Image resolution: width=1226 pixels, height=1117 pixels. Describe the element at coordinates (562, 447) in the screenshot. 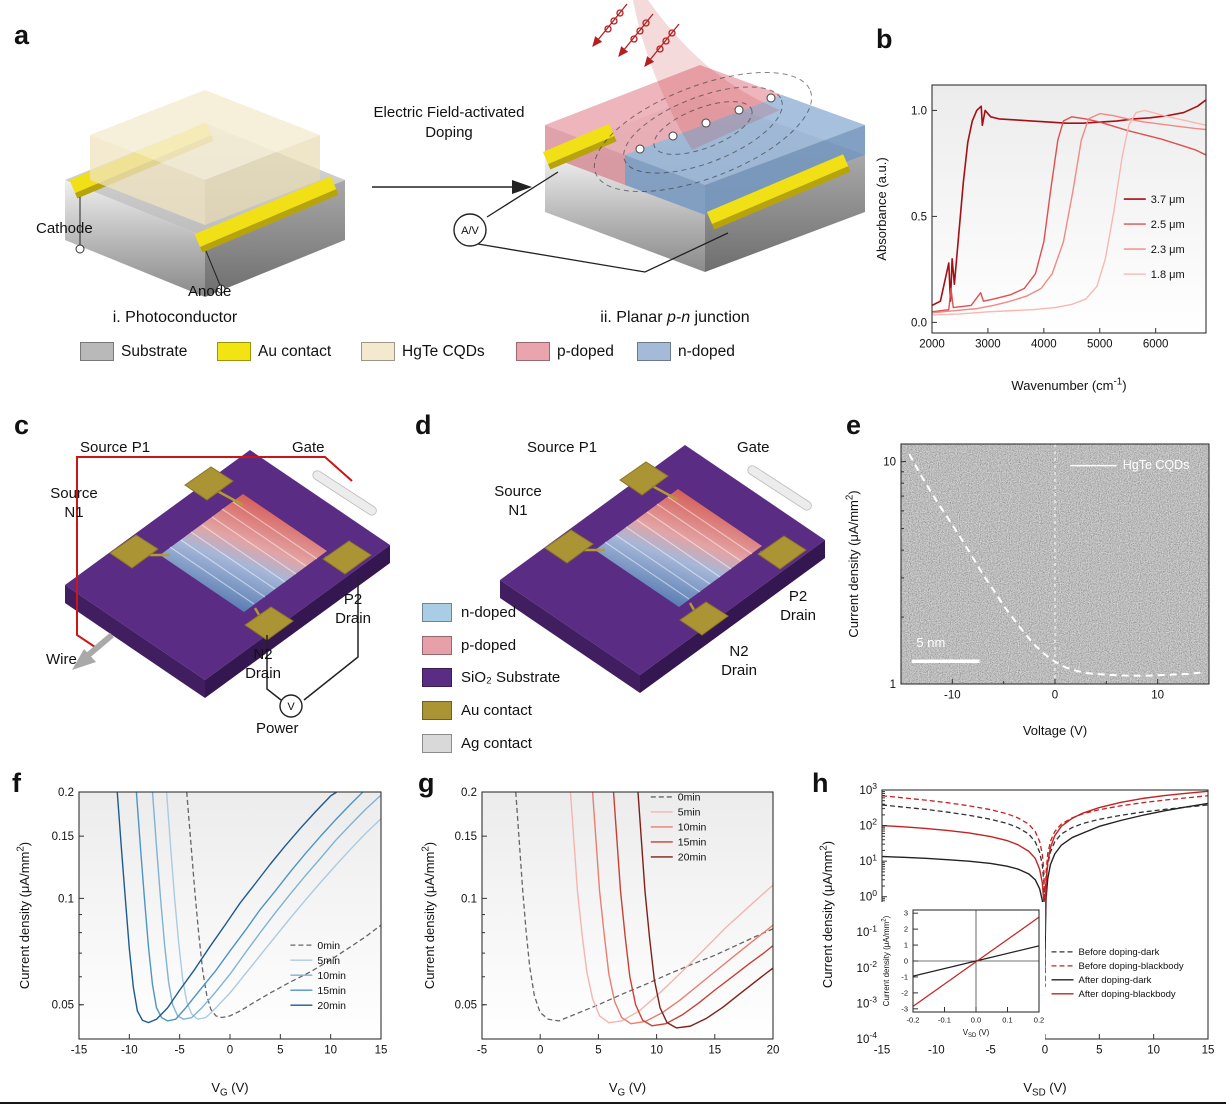

I see `d-source-p1-label: Source P1` at that location.